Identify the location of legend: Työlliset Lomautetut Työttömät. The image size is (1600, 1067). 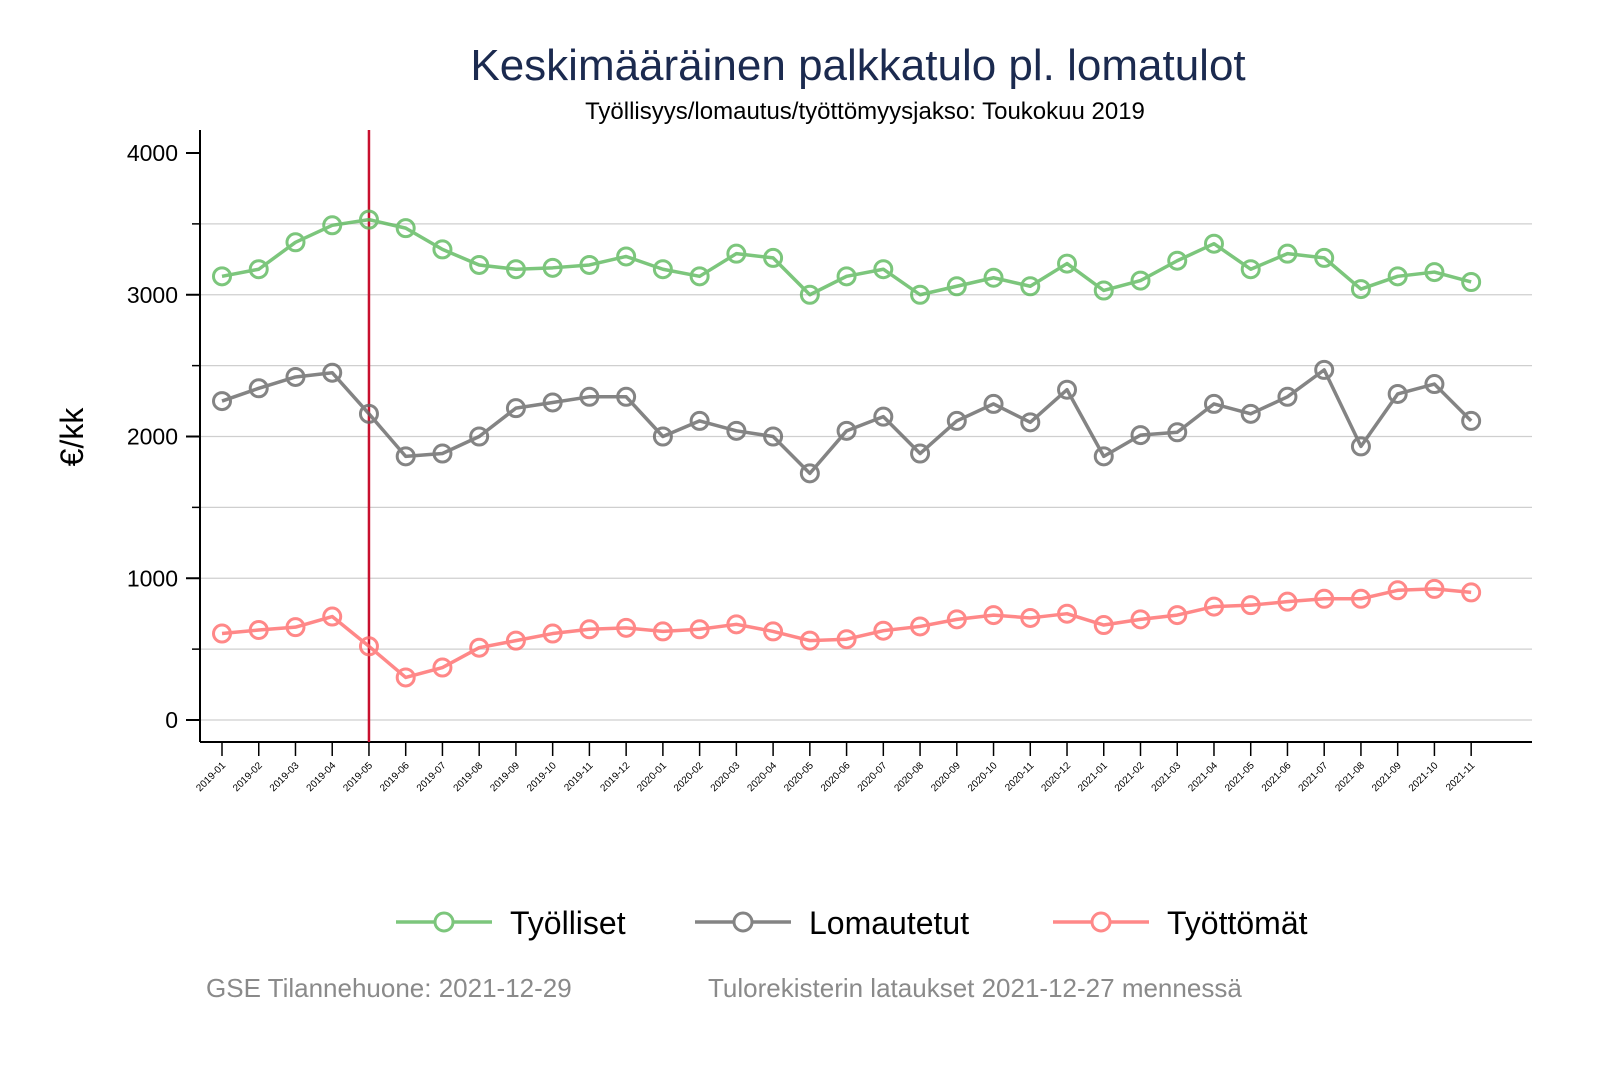
(852, 923).